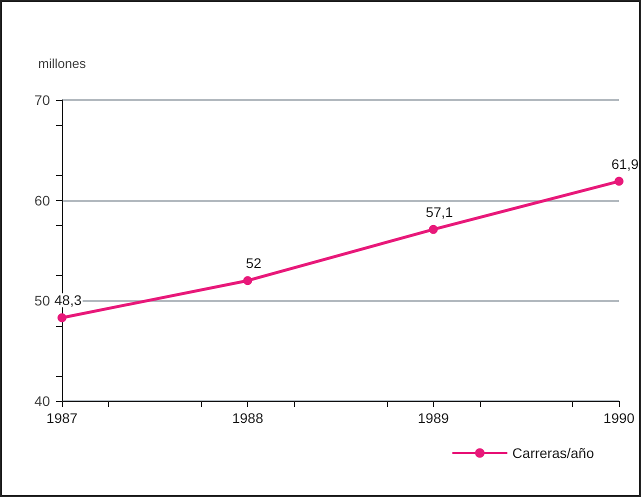 This screenshot has width=641, height=497. What do you see at coordinates (62, 418) in the screenshot?
I see `x-tick-label: 1987` at bounding box center [62, 418].